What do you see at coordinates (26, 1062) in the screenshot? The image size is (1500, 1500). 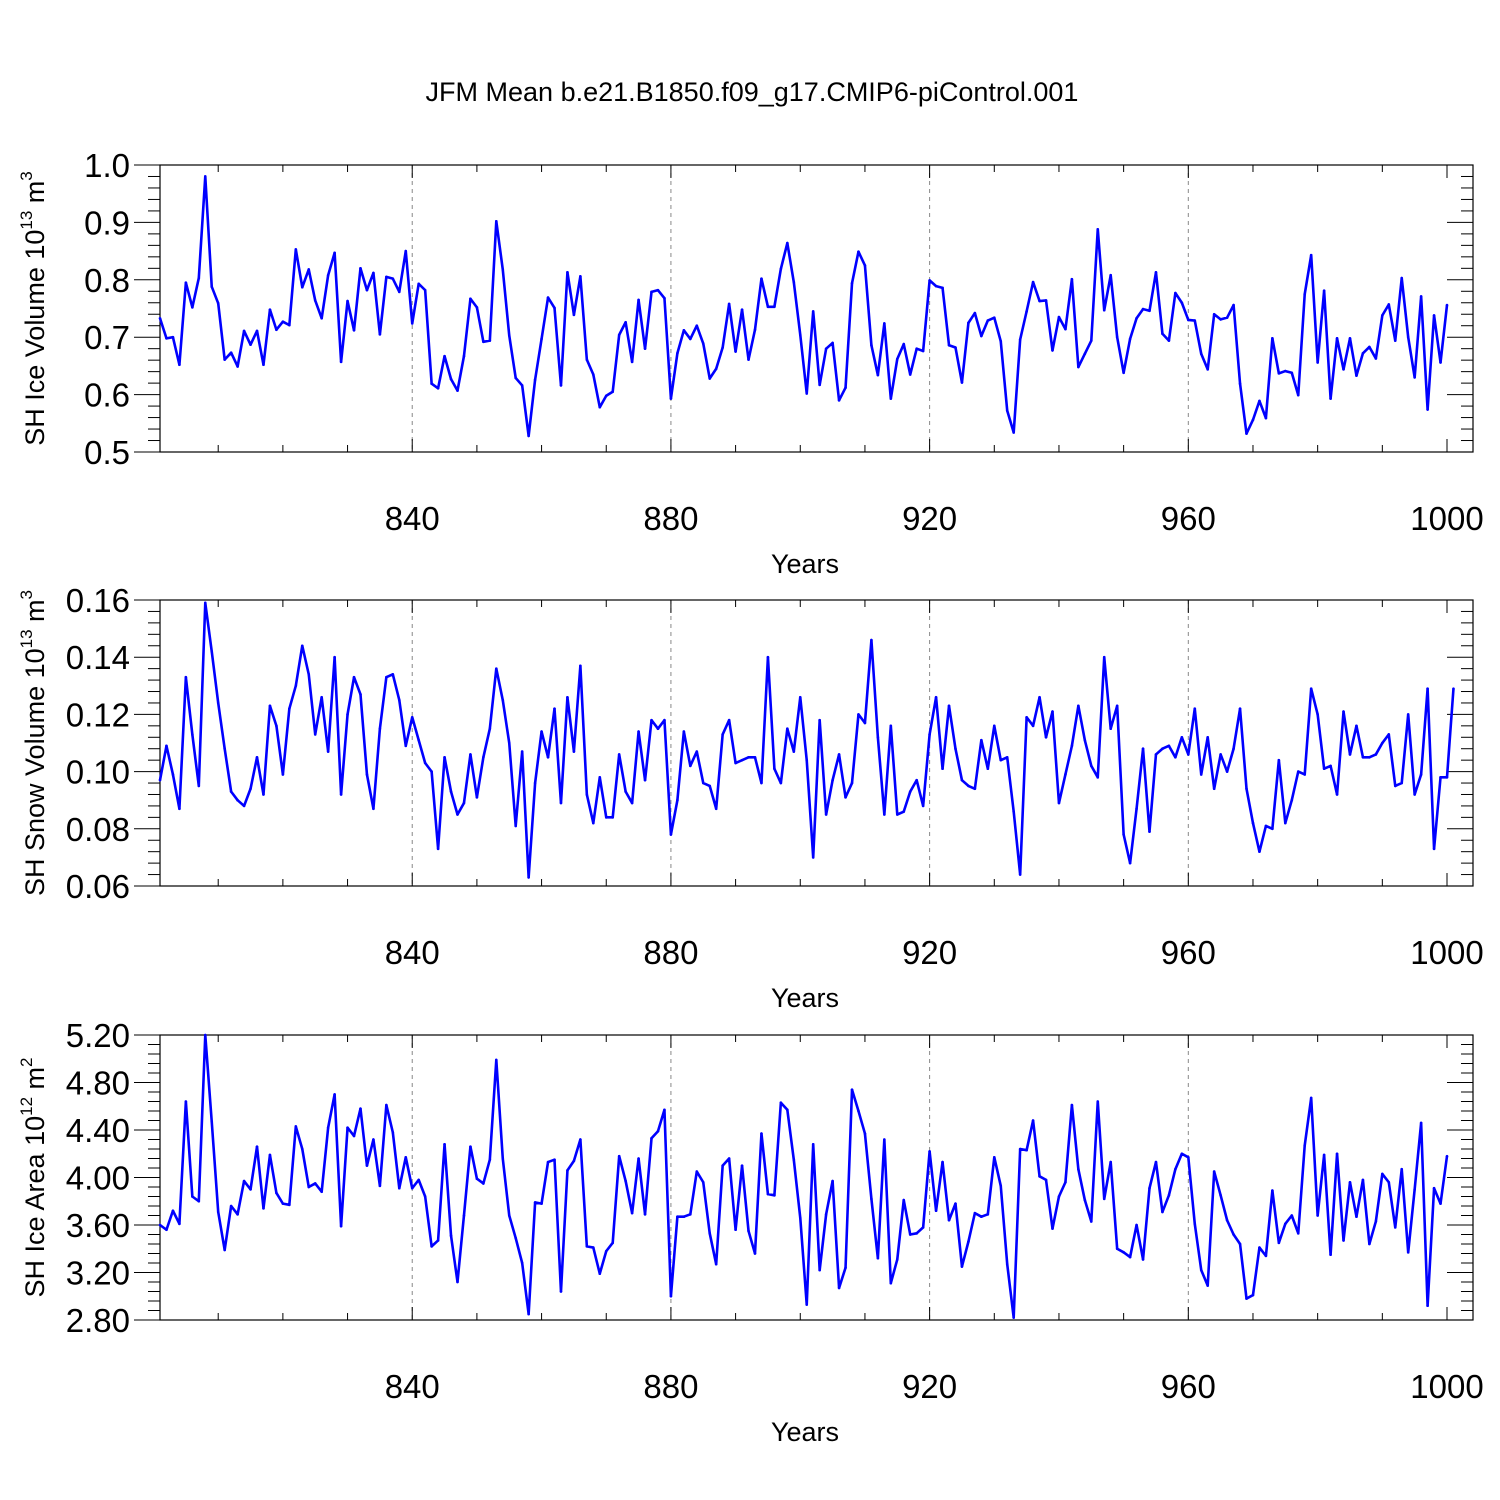 I see `y-axis-label-superscript: 2` at bounding box center [26, 1062].